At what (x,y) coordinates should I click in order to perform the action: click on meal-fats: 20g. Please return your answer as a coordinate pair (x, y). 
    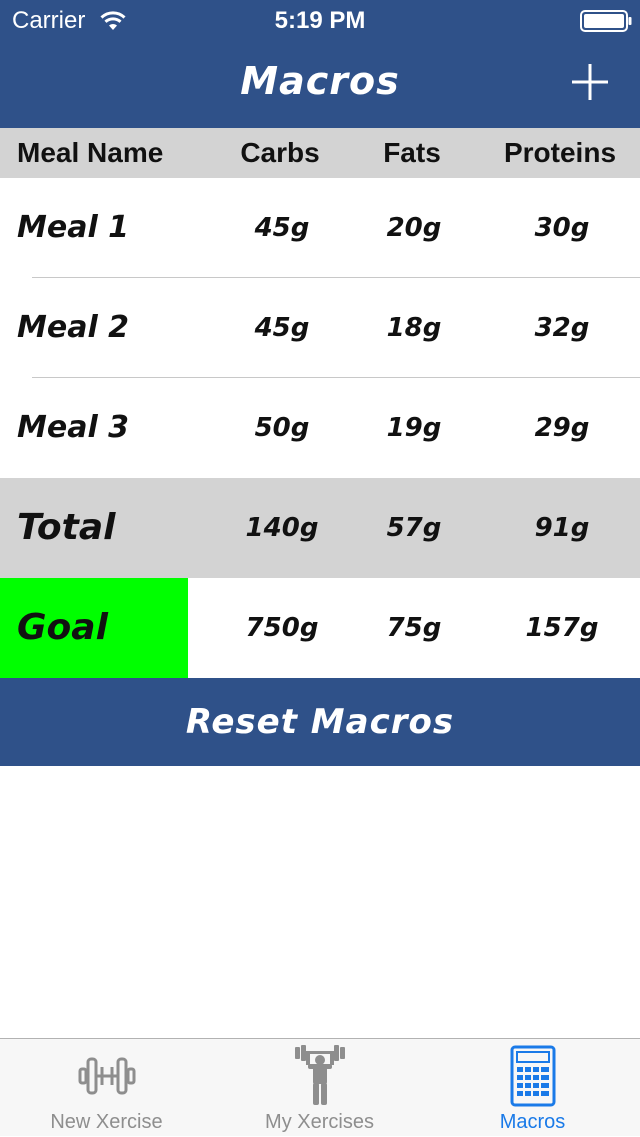
    Looking at the image, I should click on (414, 228).